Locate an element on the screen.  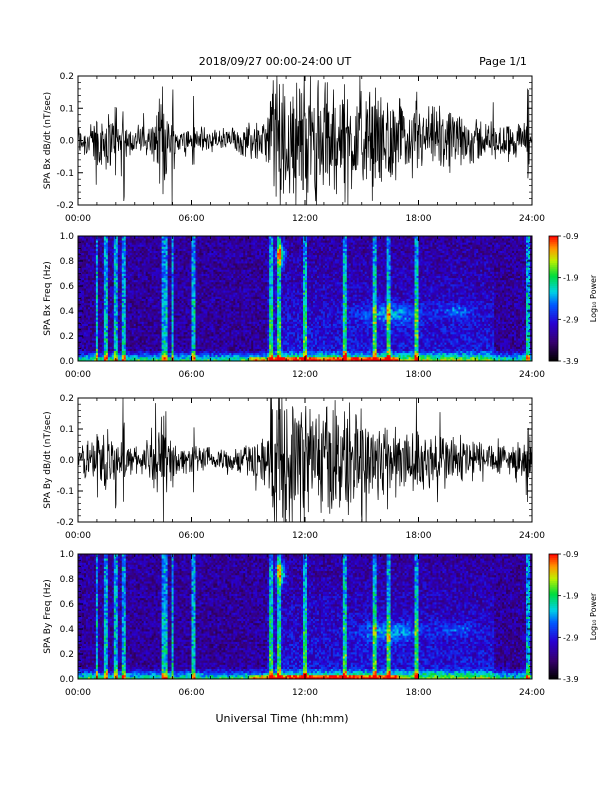
page-number: Page 1/1 is located at coordinates (503, 61).